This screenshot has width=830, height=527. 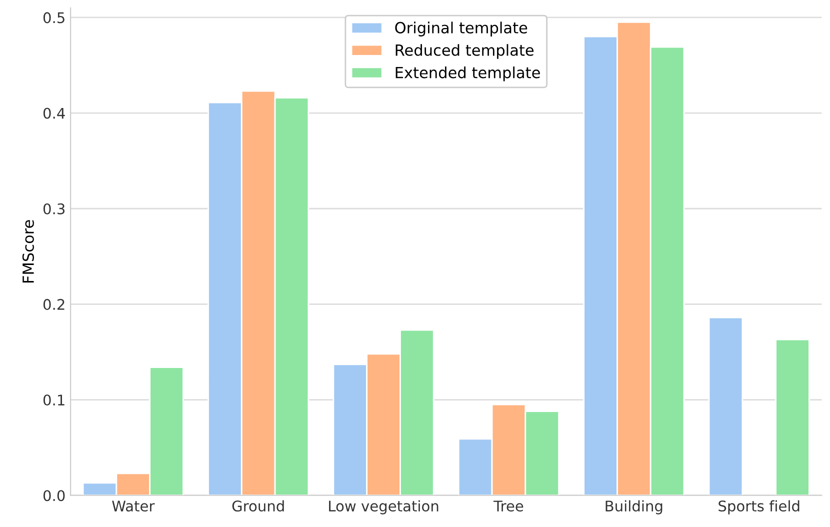 What do you see at coordinates (468, 74) in the screenshot?
I see `legend-label: Extended template` at bounding box center [468, 74].